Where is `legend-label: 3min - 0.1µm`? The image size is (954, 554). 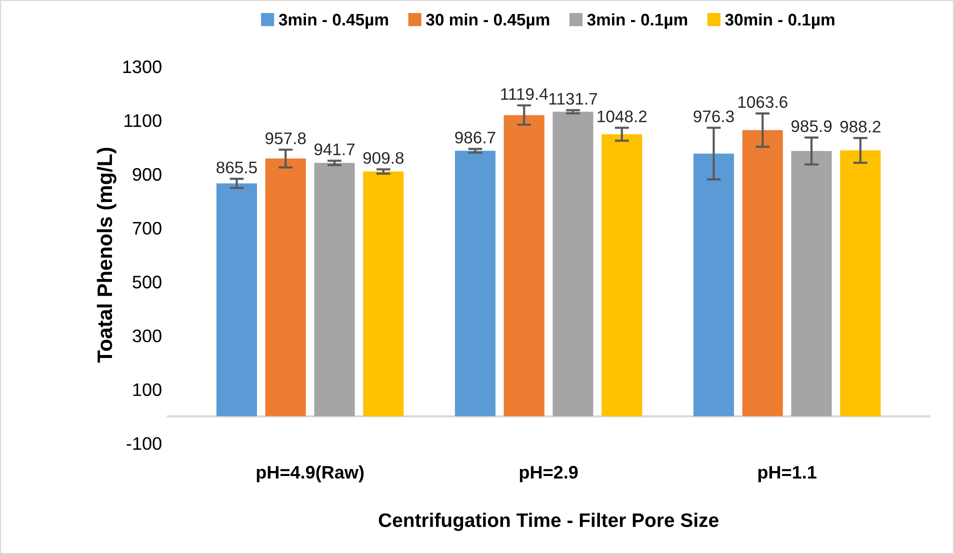 legend-label: 3min - 0.1µm is located at coordinates (637, 21).